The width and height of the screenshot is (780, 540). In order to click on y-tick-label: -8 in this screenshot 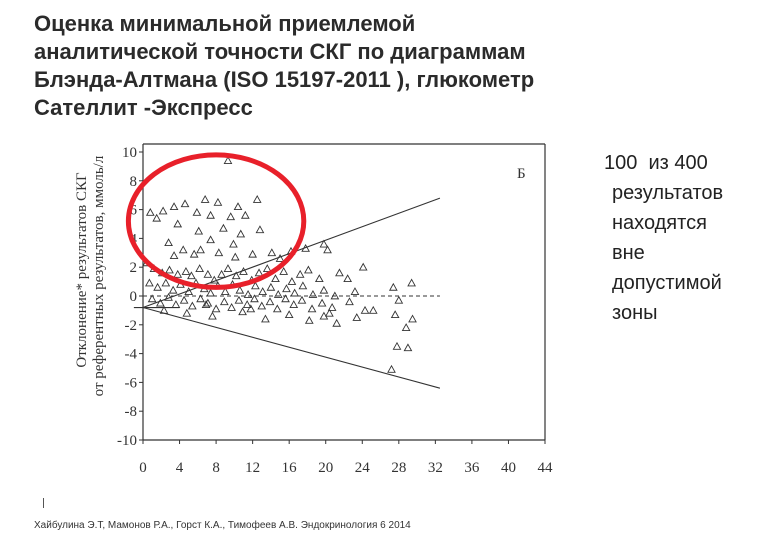, I will do `click(131, 412)`.